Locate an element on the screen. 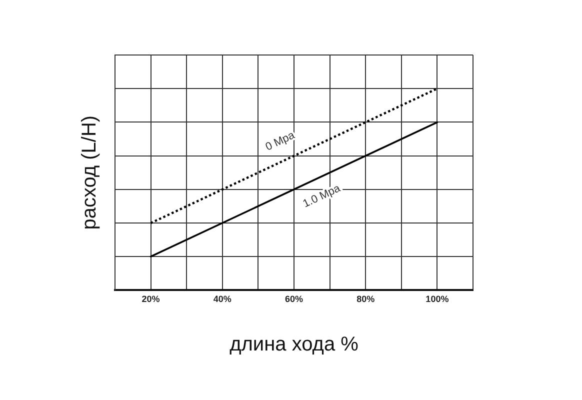 The height and width of the screenshot is (400, 582). x-tick-label: 80% is located at coordinates (365, 299).